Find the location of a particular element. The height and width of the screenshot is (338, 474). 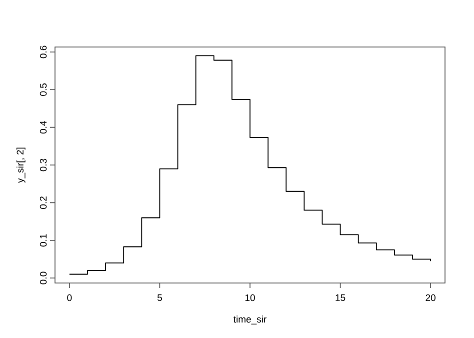

x-tick-label: 20 is located at coordinates (431, 298).